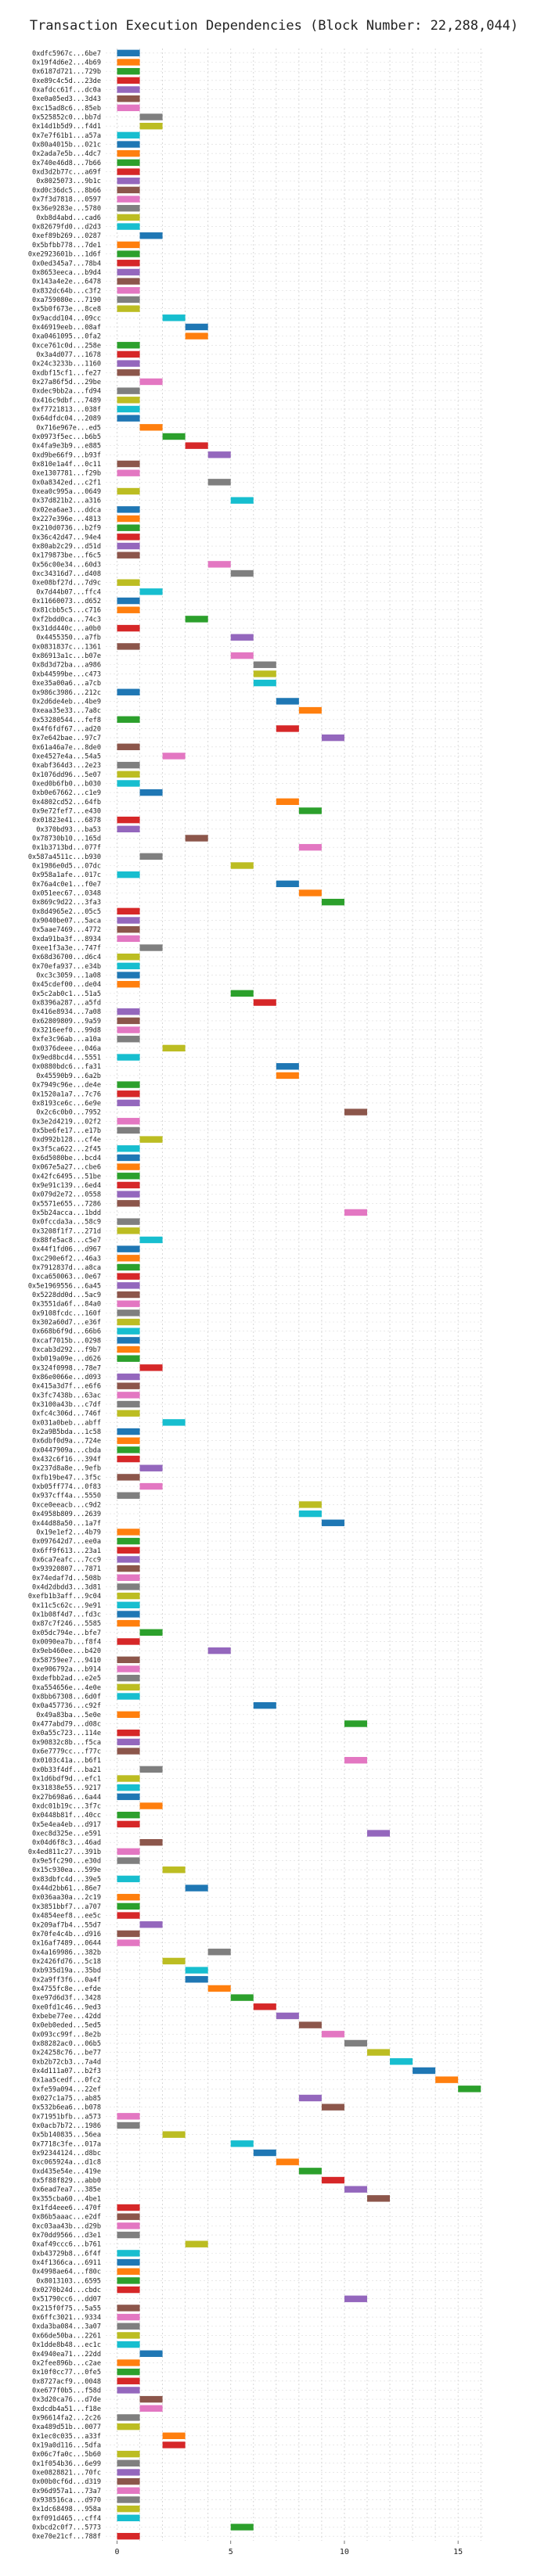  I want to click on transaction-hash-label: 0x14d1b5d9...f4d1, so click(66, 127).